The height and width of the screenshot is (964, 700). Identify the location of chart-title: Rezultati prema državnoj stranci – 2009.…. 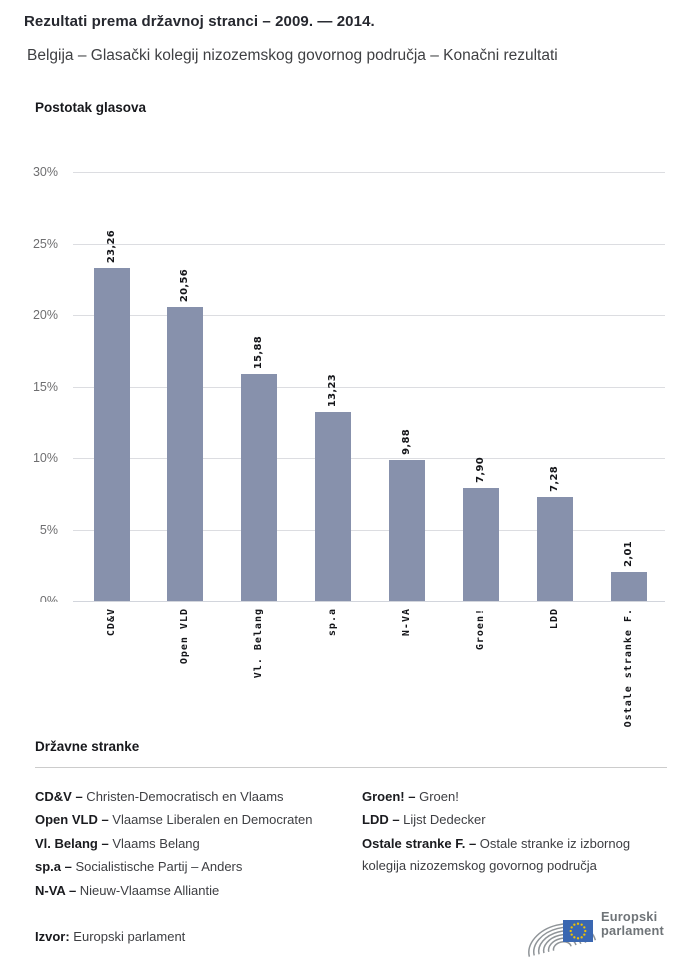
(199, 21).